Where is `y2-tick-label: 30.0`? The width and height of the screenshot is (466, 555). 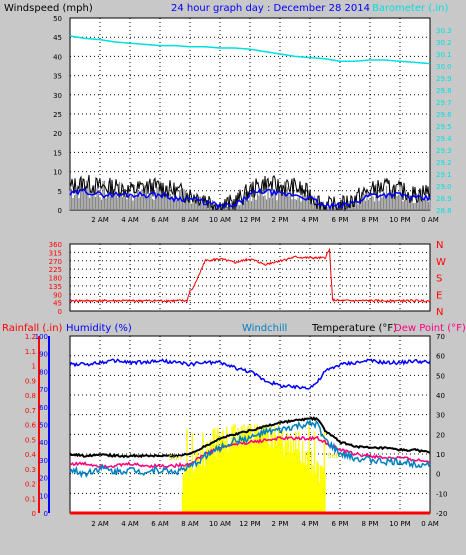 y2-tick-label: 30.0 is located at coordinates (444, 67).